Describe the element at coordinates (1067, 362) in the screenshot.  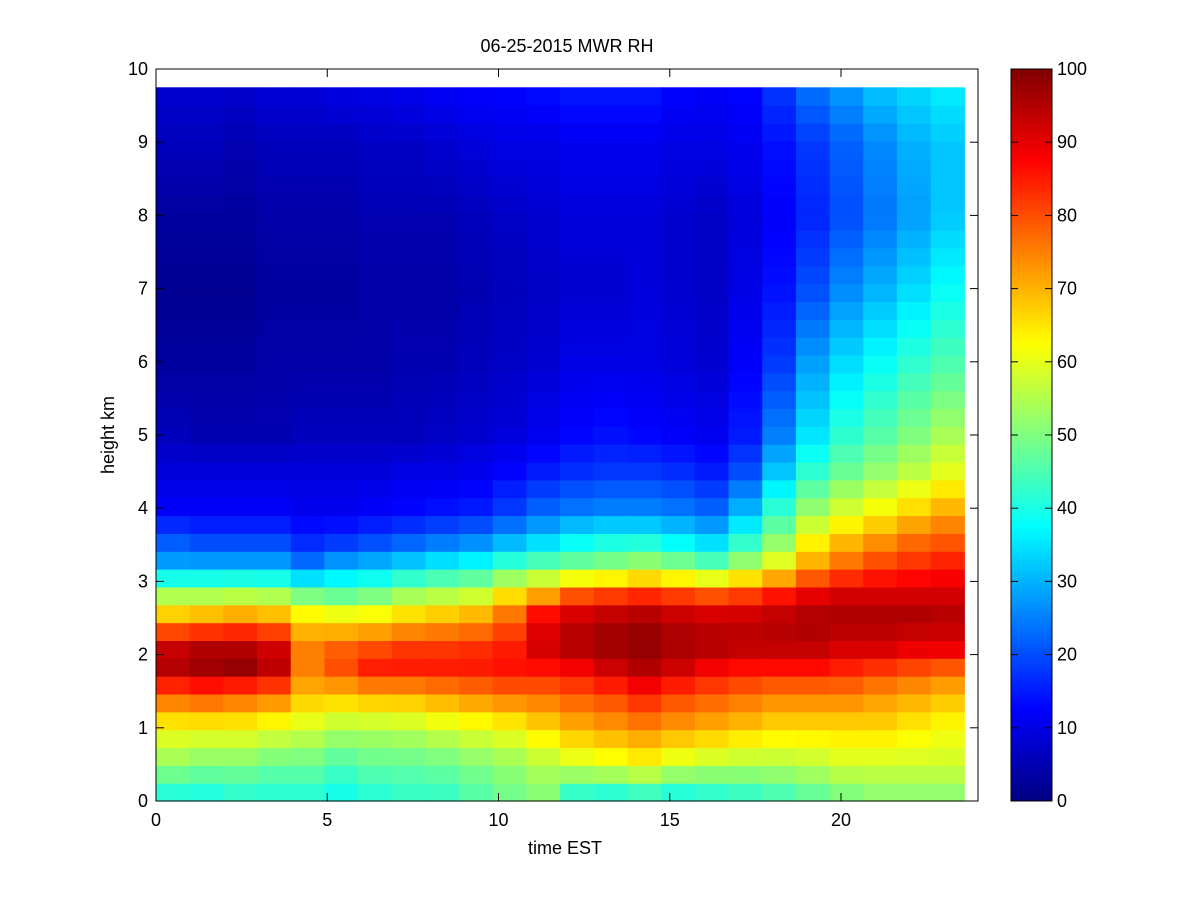
I see `colorbar-tick-label: 60` at that location.